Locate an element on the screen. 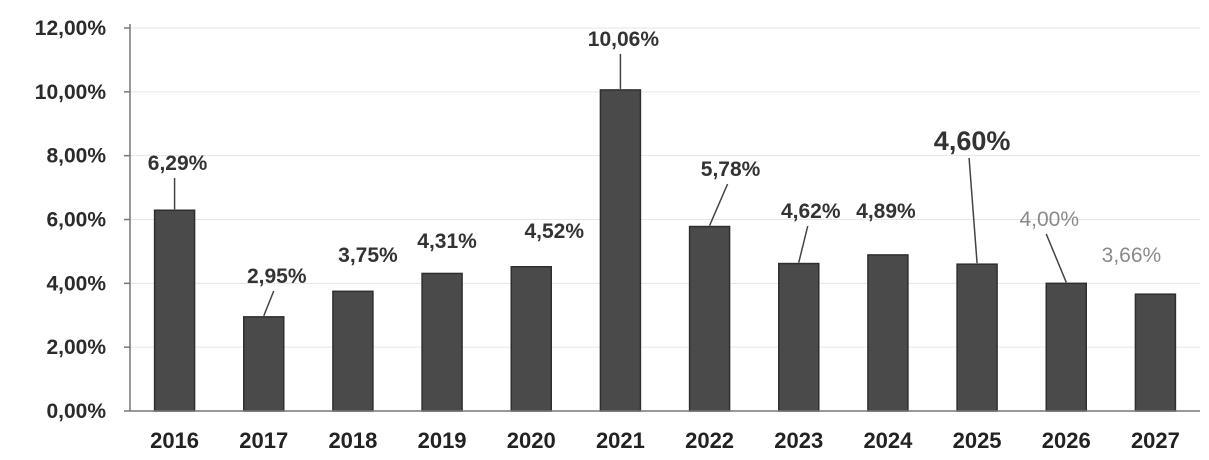 This screenshot has width=1209, height=460. y-tick-label: 2,00% is located at coordinates (76, 347).